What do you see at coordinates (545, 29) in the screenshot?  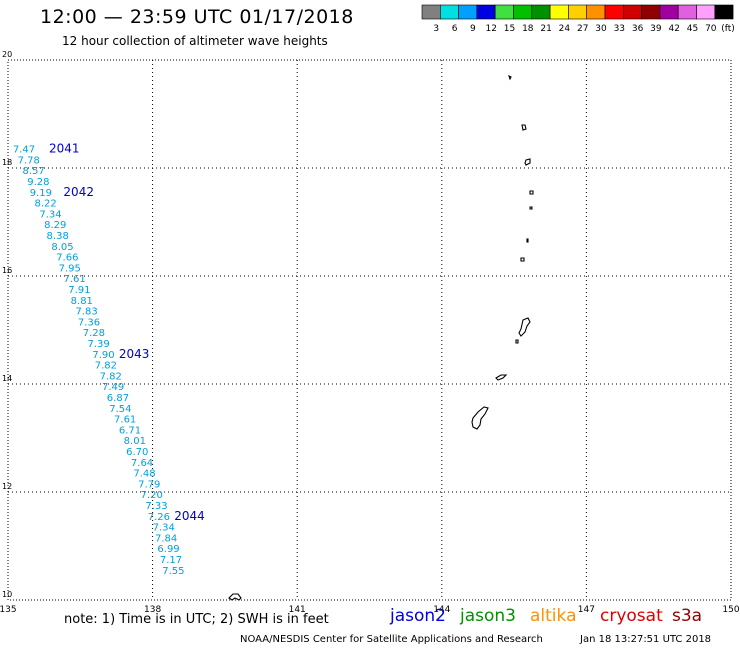 I see `colorbar-label: 21` at bounding box center [545, 29].